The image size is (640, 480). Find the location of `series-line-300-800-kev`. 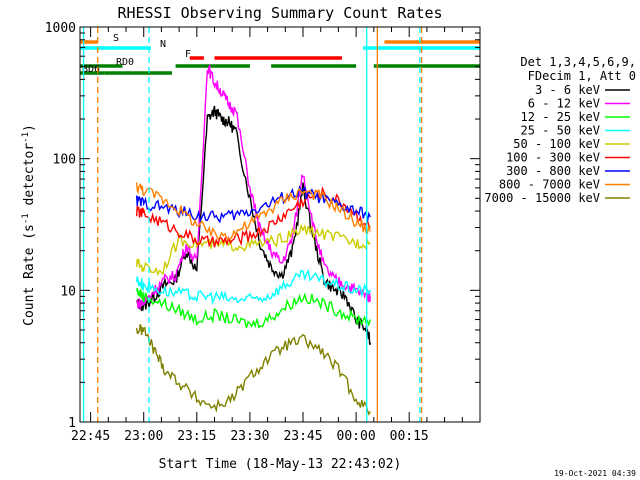

series-line-300-800-kev is located at coordinates (253, 204).